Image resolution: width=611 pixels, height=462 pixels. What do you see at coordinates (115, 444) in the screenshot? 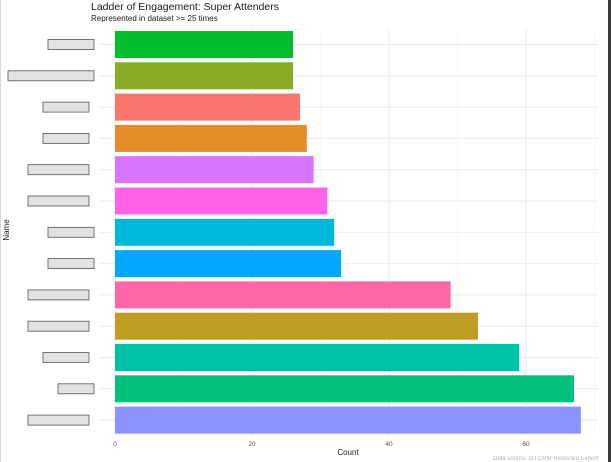
I see `x-tick-label: 0` at bounding box center [115, 444].